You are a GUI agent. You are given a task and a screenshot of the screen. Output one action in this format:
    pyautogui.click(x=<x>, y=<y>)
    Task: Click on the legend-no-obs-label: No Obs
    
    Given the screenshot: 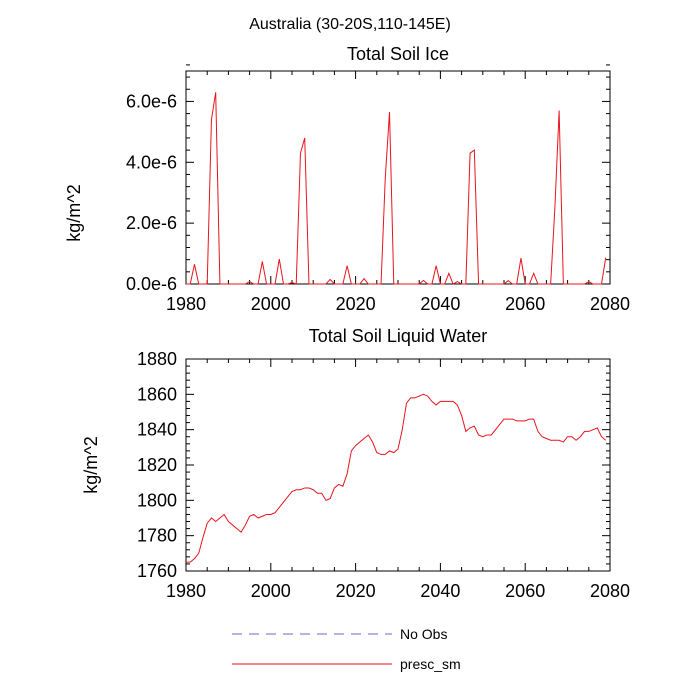 What is the action you would take?
    pyautogui.click(x=423, y=634)
    